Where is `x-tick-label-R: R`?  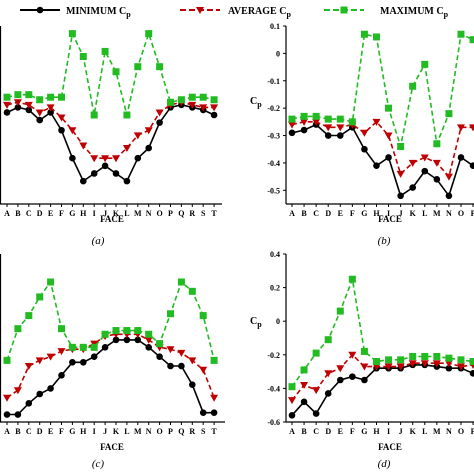 x-tick-label-R: R is located at coordinates (192, 431).